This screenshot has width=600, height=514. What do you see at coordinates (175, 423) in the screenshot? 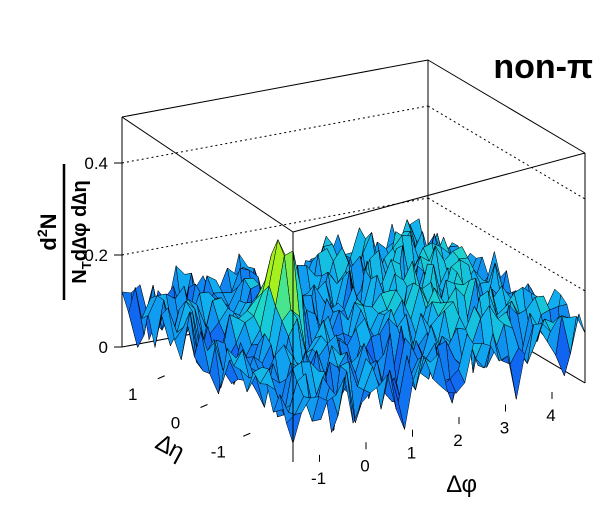
I see `y-tick-label: 0` at bounding box center [175, 423].